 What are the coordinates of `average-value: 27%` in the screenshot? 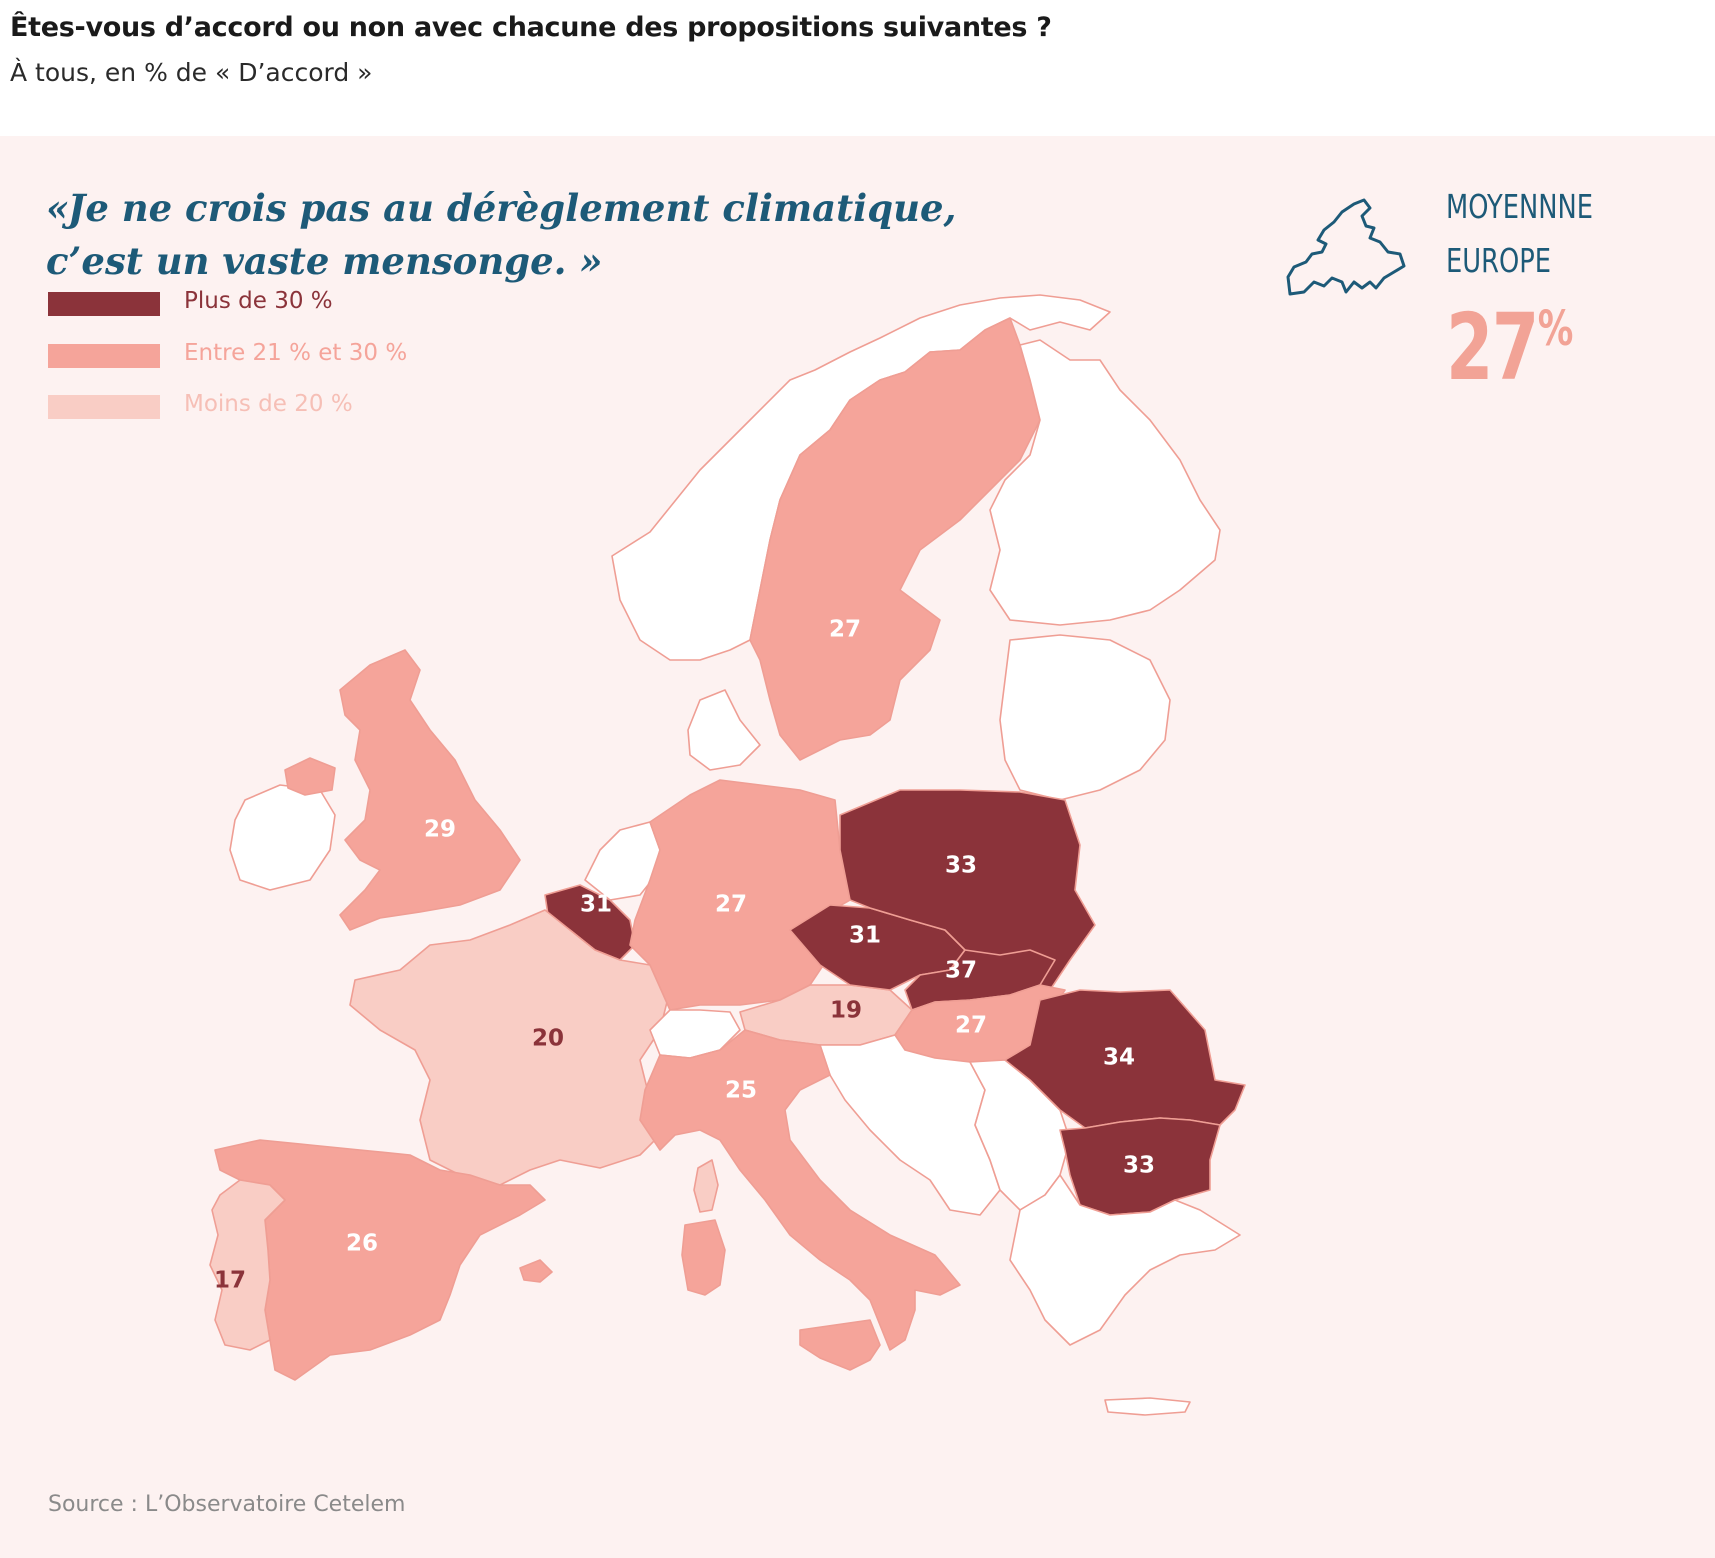 It's located at (1510, 347).